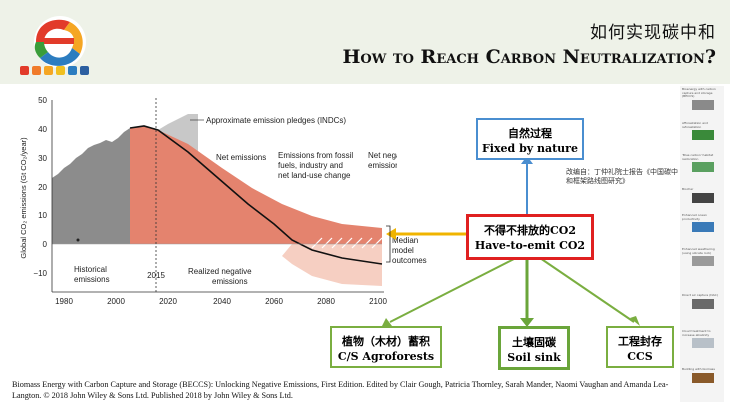 The width and height of the screenshot is (730, 414). Describe the element at coordinates (403, 250) in the screenshot. I see `median-label-line: model` at that location.